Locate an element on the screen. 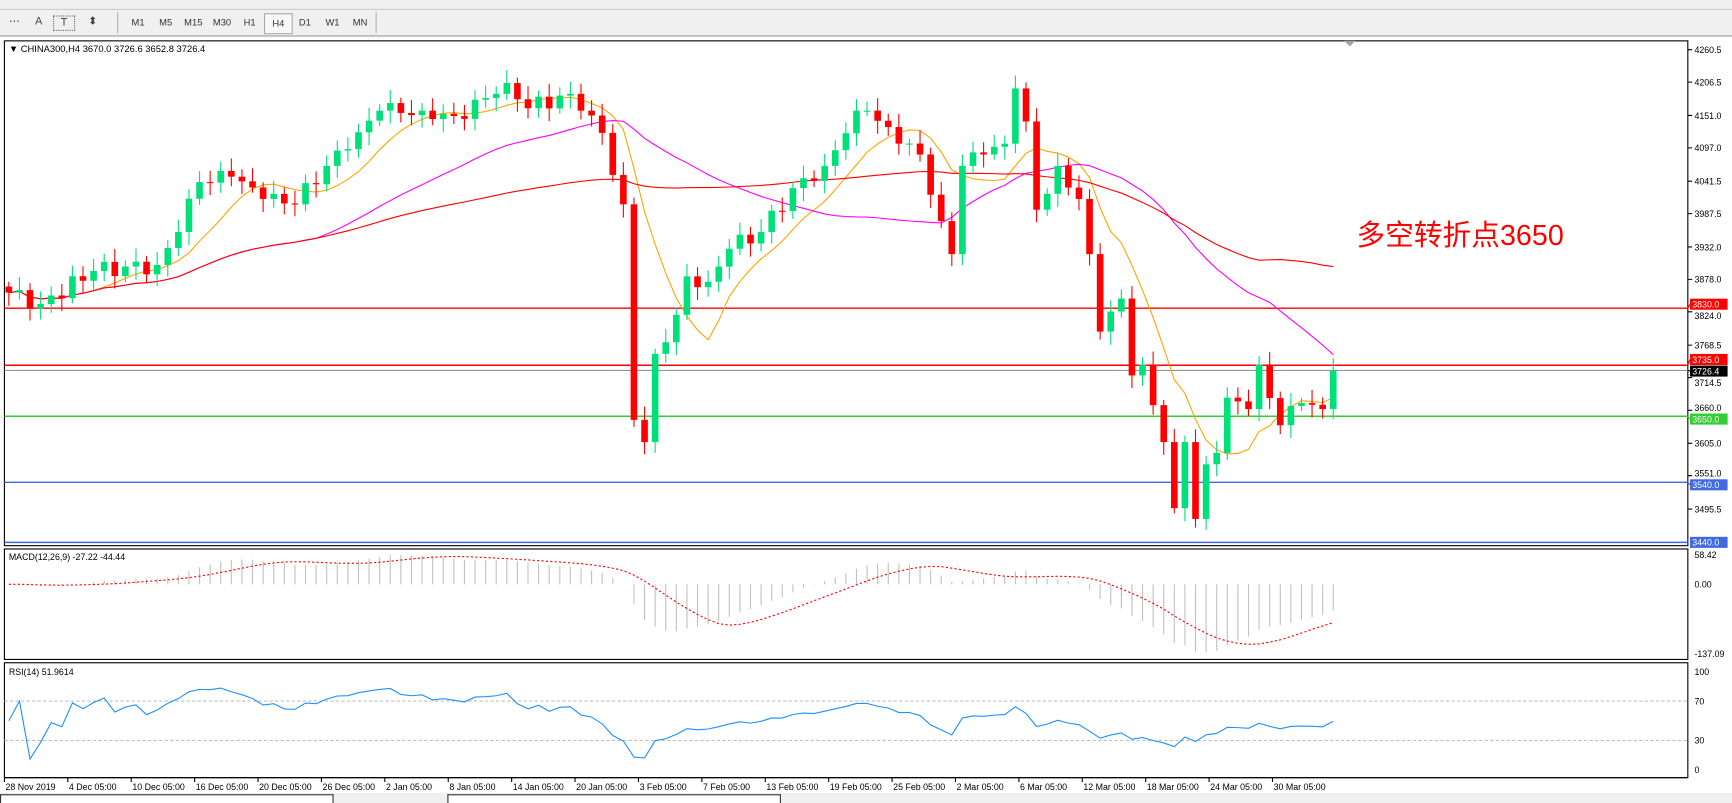 The image size is (1732, 803). price-tick-label: 3605.0 is located at coordinates (1707, 444).